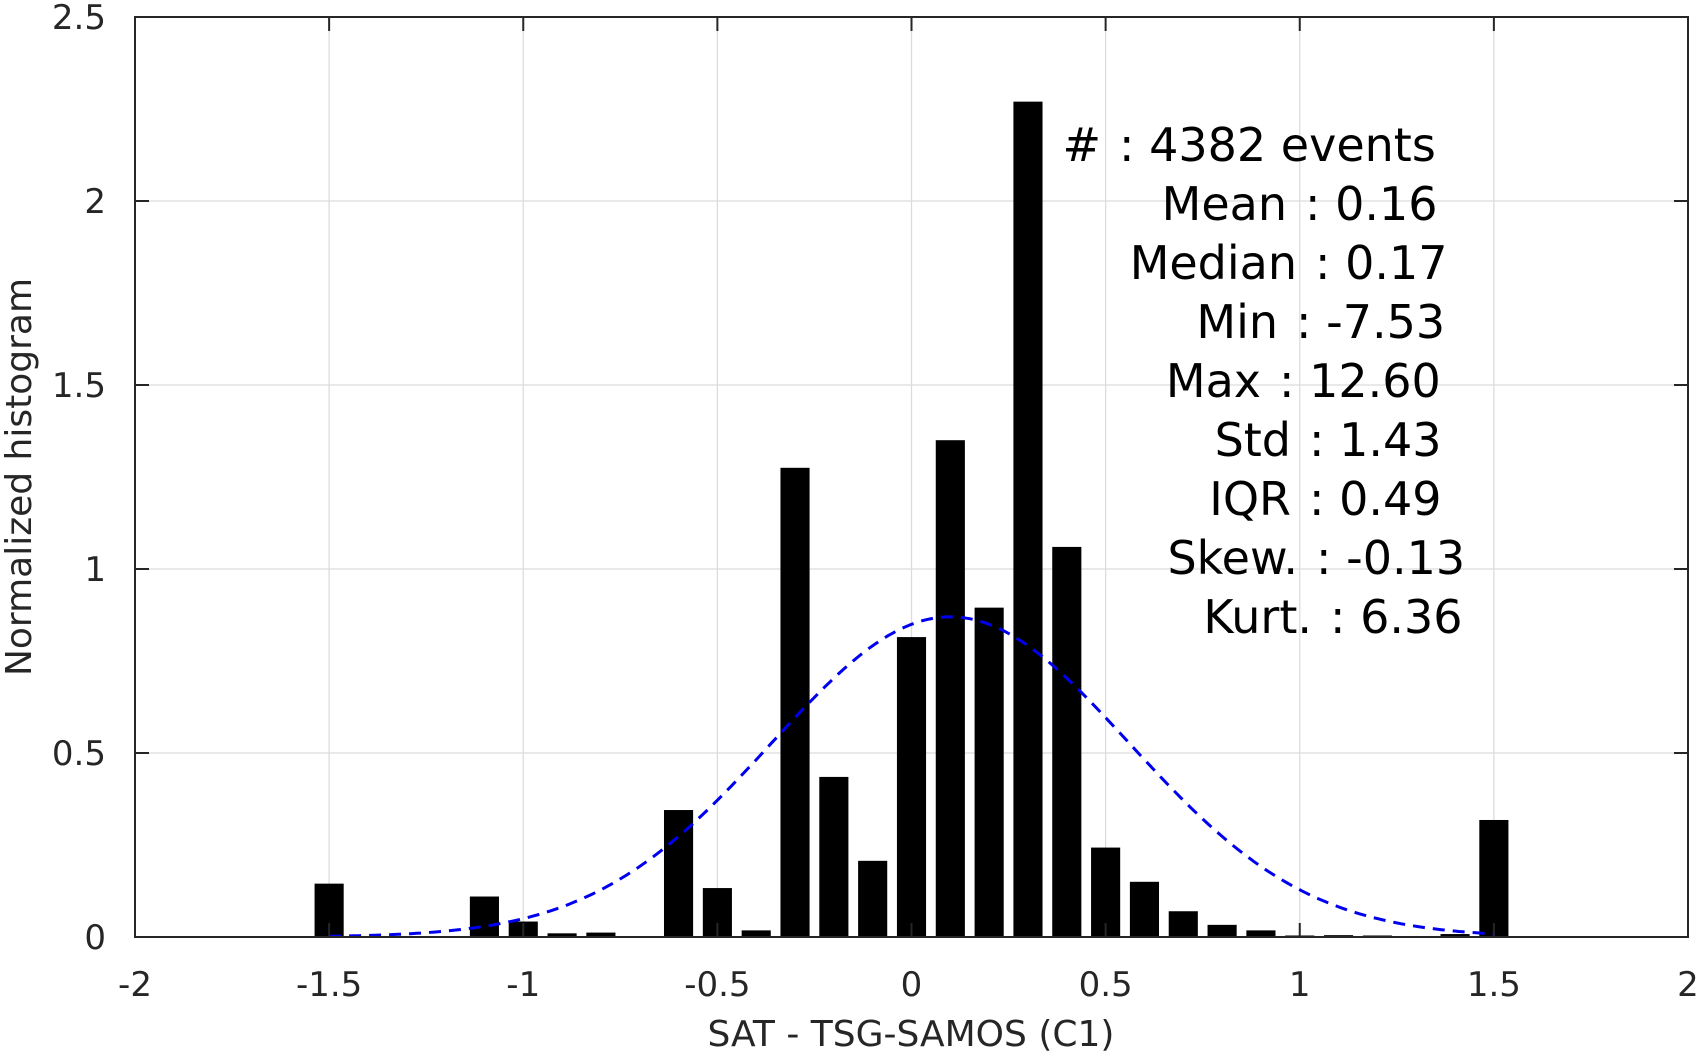 The width and height of the screenshot is (1703, 1053). What do you see at coordinates (1688, 985) in the screenshot?
I see `x-tick-label: 2` at bounding box center [1688, 985].